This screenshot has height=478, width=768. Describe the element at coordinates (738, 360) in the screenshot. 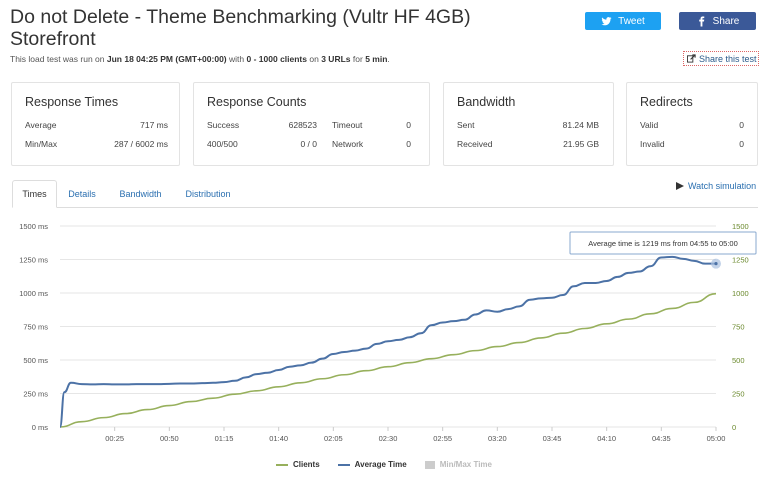

I see `y-tick-label-right: 500` at that location.